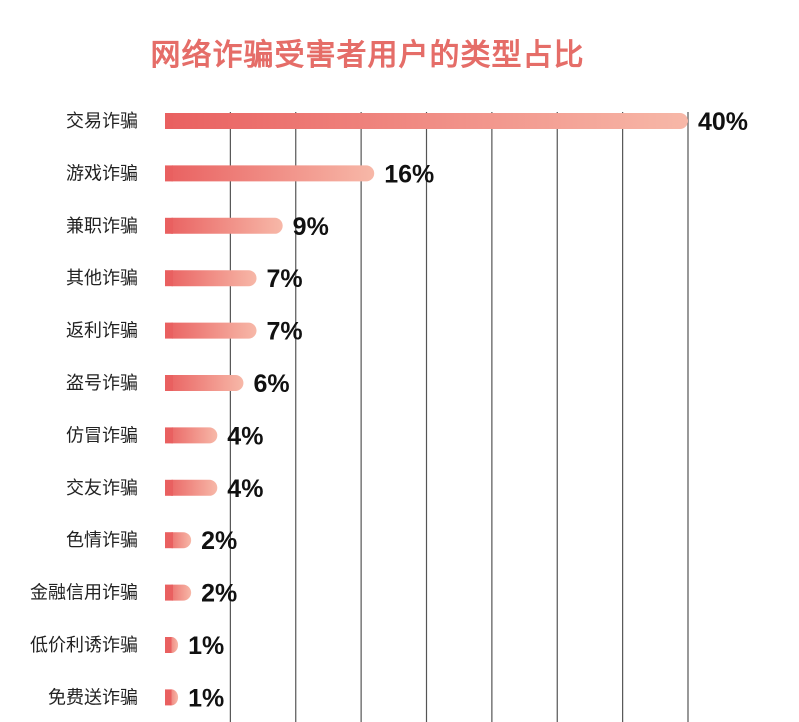  I want to click on category-label: 免费送诈骗, so click(93, 697).